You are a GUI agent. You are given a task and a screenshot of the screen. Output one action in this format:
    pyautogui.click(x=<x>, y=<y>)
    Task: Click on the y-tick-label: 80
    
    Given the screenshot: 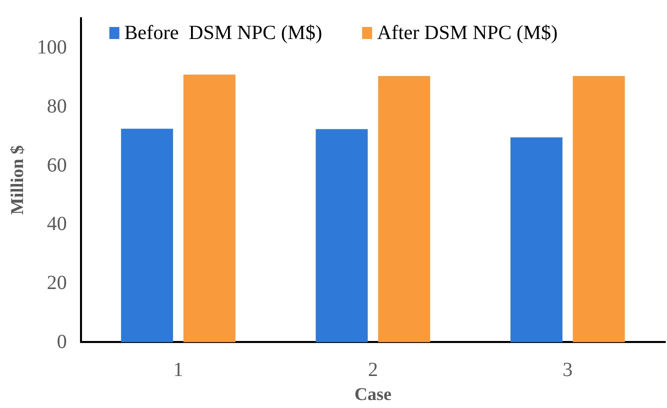 What is the action you would take?
    pyautogui.click(x=56, y=106)
    